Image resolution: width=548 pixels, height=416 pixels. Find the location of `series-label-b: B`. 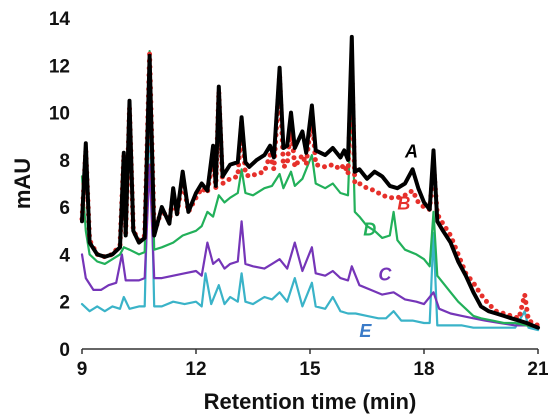

series-label-b: B is located at coordinates (403, 204).